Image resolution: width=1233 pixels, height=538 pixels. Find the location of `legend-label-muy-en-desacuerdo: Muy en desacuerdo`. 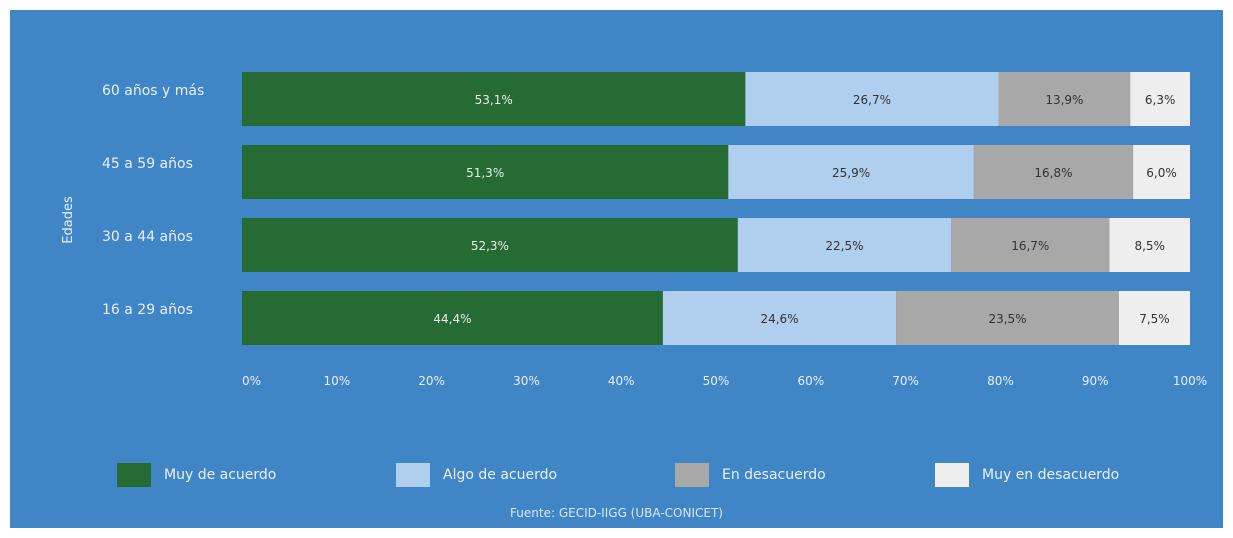

legend-label-muy-en-desacuerdo: Muy en desacuerdo is located at coordinates (1051, 475).